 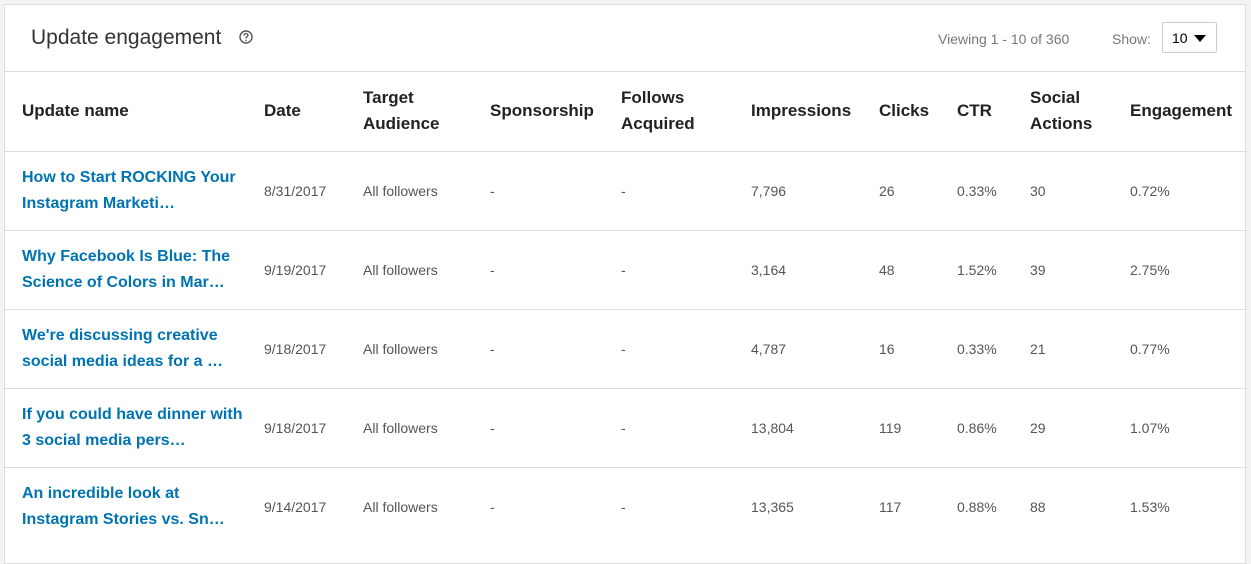 What do you see at coordinates (1189, 37) in the screenshot?
I see `page-size-select: 10` at bounding box center [1189, 37].